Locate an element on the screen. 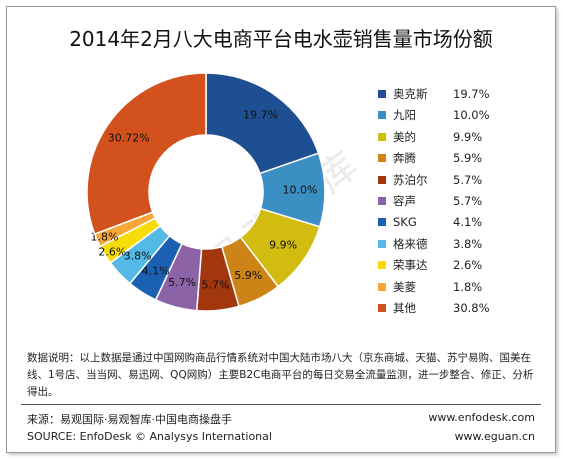 The width and height of the screenshot is (563, 460). website-enfodesk: www.enfodesk.com is located at coordinates (481, 417).